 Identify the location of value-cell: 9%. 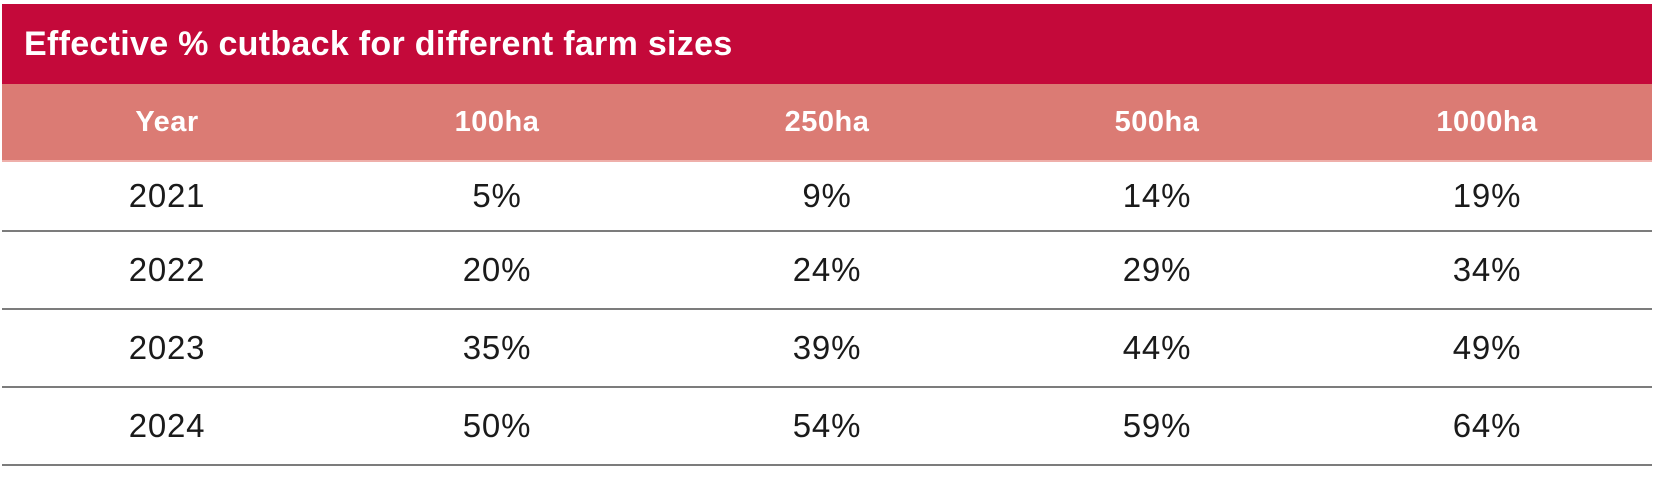
(827, 195).